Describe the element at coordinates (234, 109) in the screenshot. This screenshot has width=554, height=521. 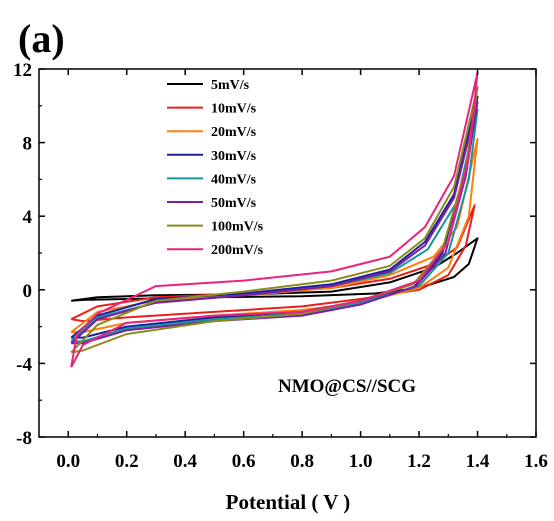
I see `legend-label: 10mV/s` at that location.